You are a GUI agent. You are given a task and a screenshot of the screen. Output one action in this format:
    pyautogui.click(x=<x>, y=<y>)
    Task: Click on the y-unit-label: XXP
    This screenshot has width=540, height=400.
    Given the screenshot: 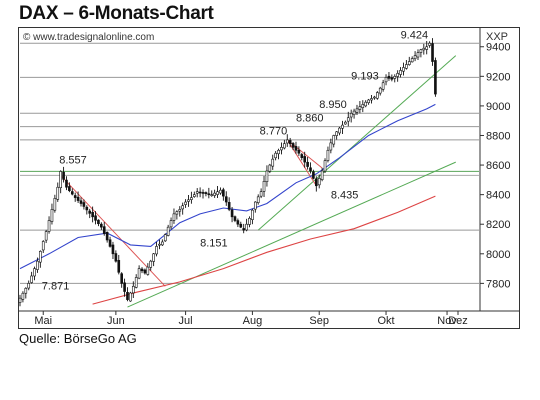 What is the action you would take?
    pyautogui.click(x=497, y=37)
    